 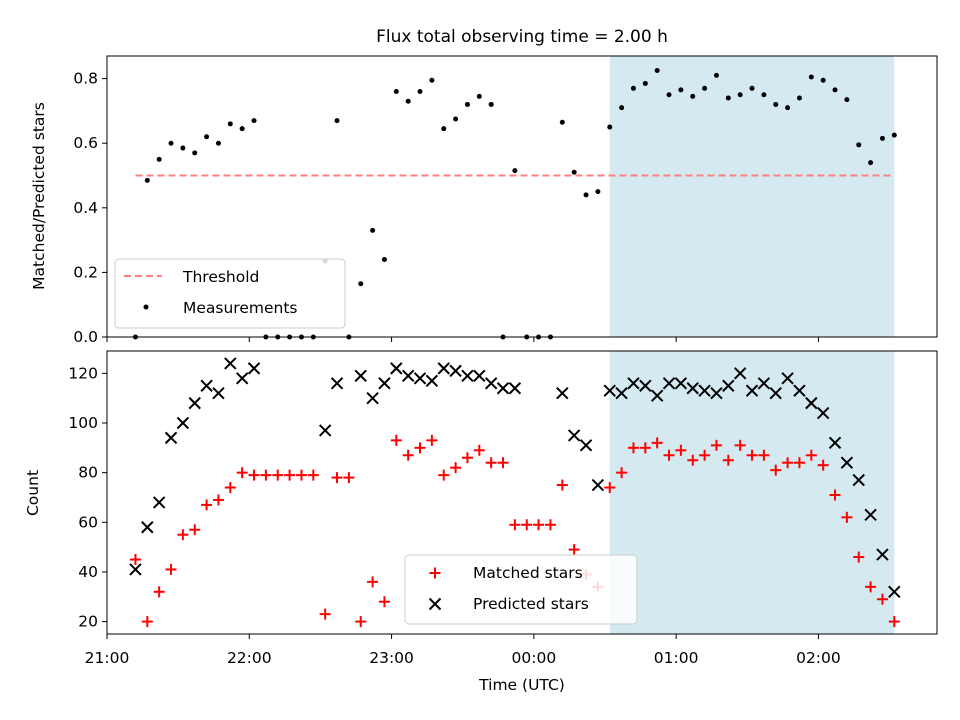 I want to click on x-tick-label: 22:00, so click(x=249, y=658).